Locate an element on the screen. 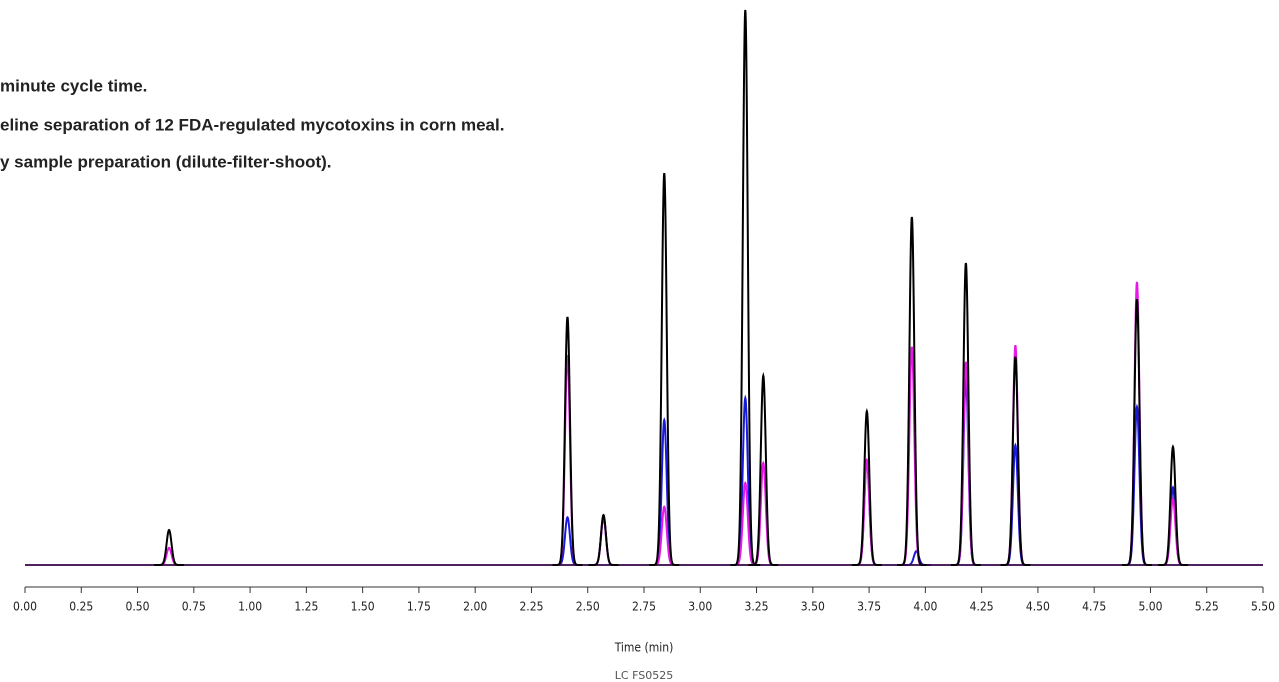  x-tick-label: 1.50 is located at coordinates (363, 607).